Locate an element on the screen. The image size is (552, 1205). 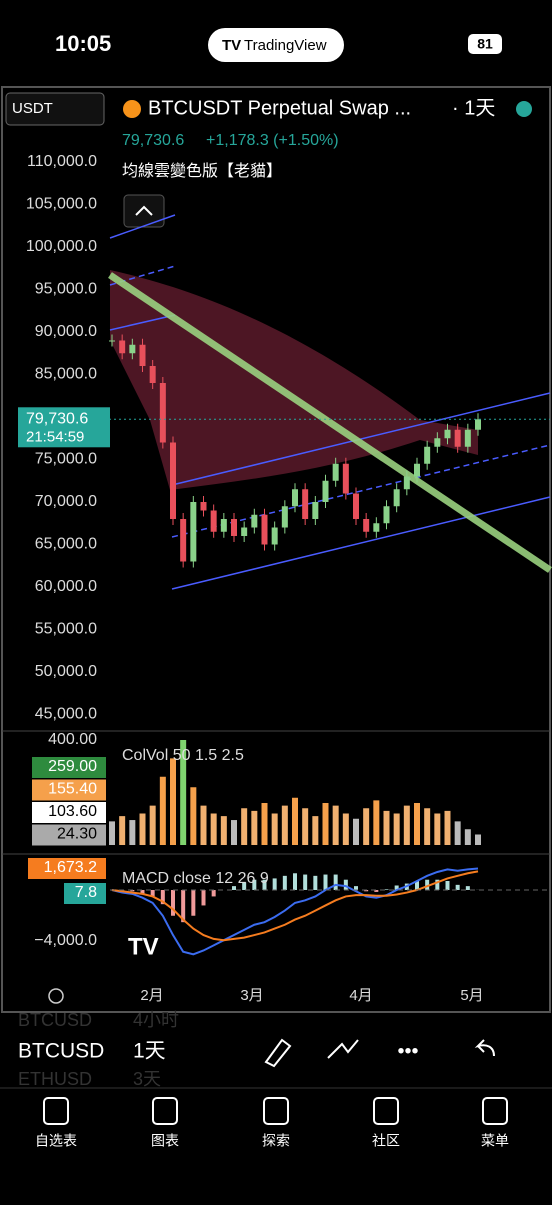
x-tick-label: 2月 is located at coordinates (151, 995).